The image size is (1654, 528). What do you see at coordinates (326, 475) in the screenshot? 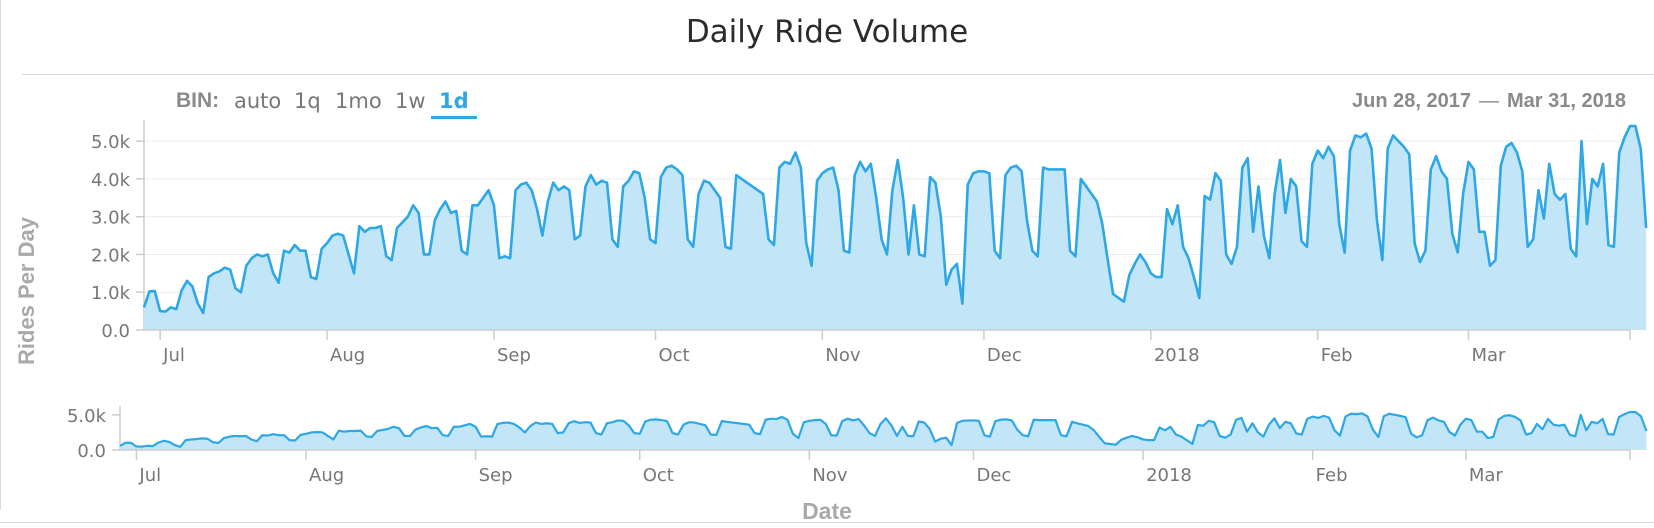
I see `navigator-xtick-label: Aug` at bounding box center [326, 475].